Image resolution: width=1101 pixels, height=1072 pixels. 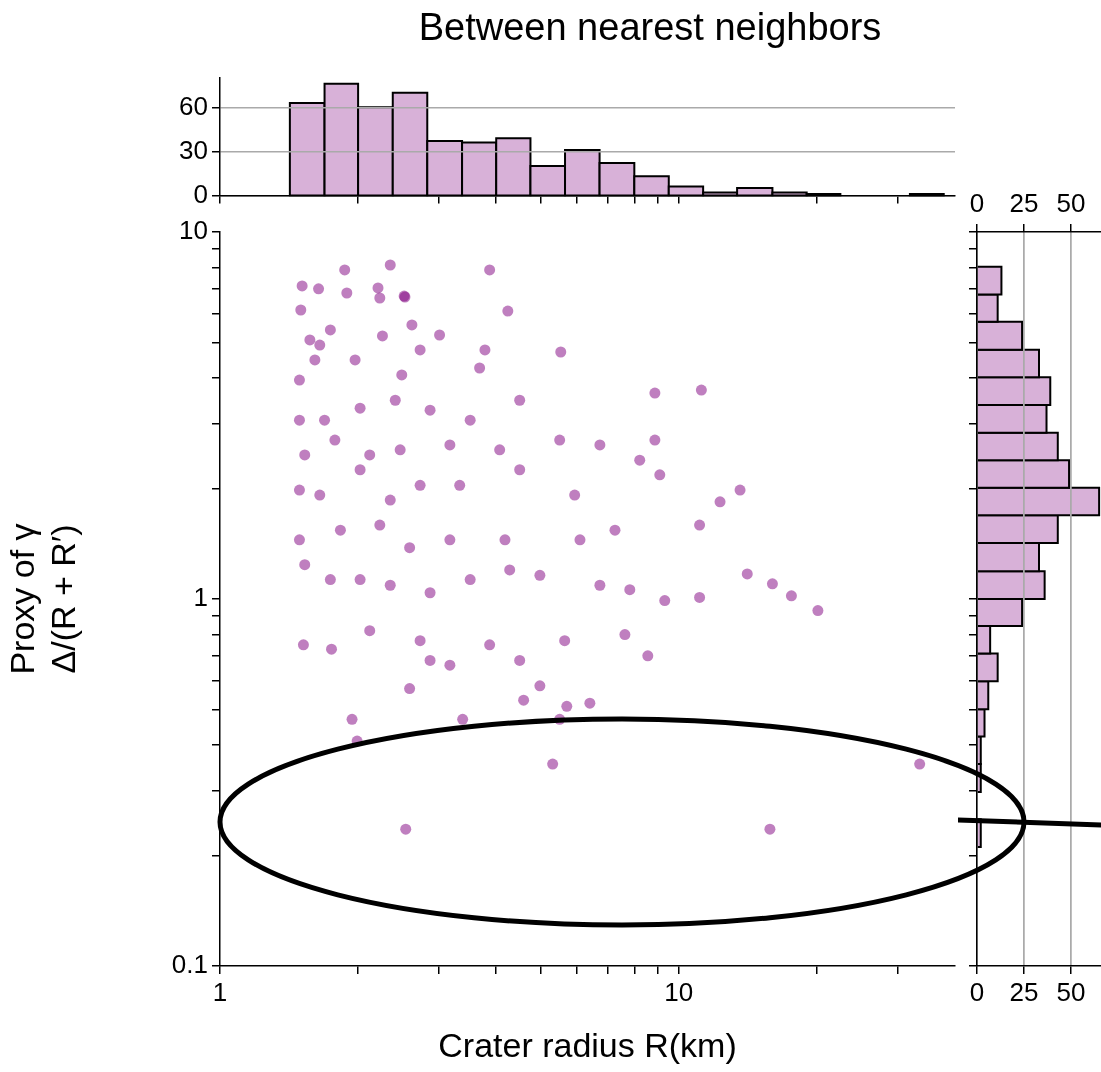 I want to click on y-tick-label: 30, so click(x=193, y=149).